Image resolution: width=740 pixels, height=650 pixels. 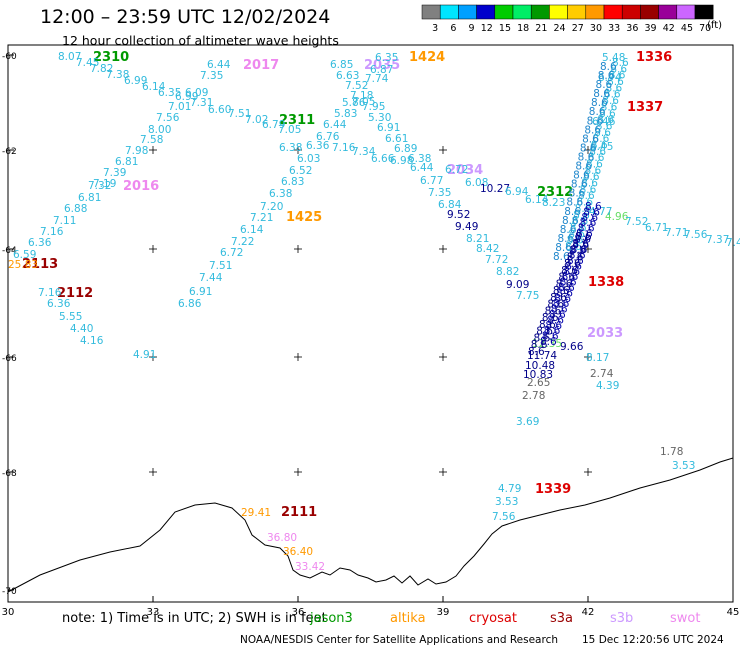 What do you see at coordinates (9, 592) in the screenshot?
I see `lat-label: -70` at bounding box center [9, 592].